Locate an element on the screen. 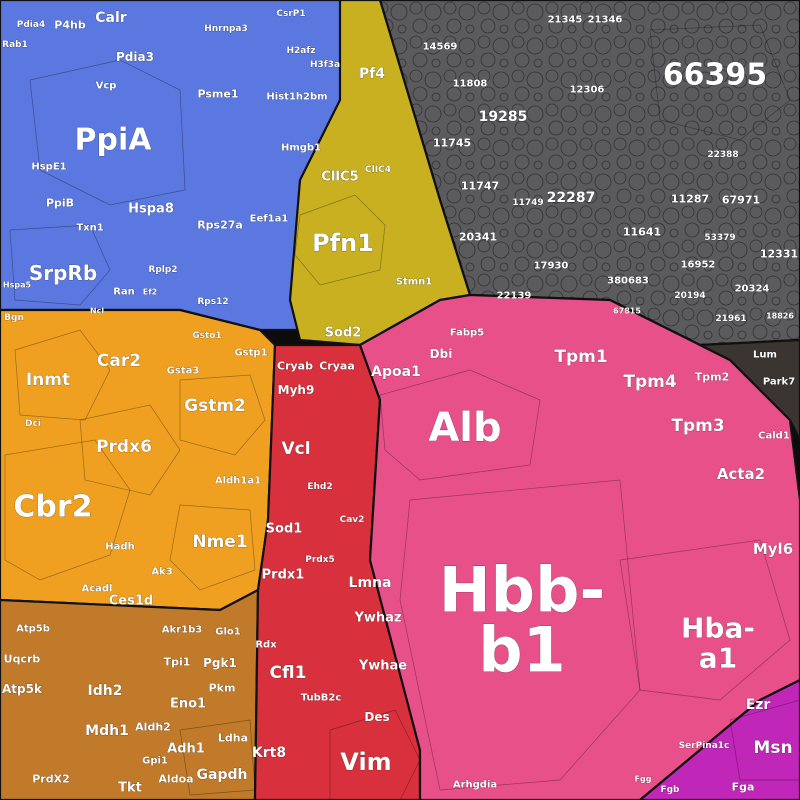 The height and width of the screenshot is (800, 800). cell-label-w19: Atp5b is located at coordinates (33, 629).